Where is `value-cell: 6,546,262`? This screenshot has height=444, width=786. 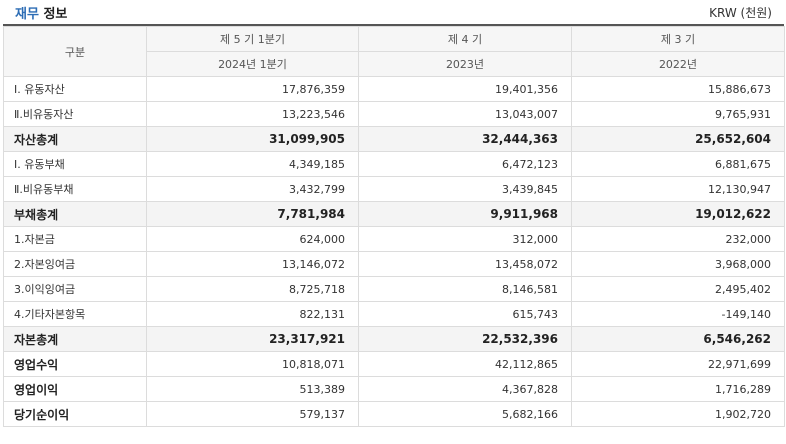 value-cell: 6,546,262 is located at coordinates (678, 339).